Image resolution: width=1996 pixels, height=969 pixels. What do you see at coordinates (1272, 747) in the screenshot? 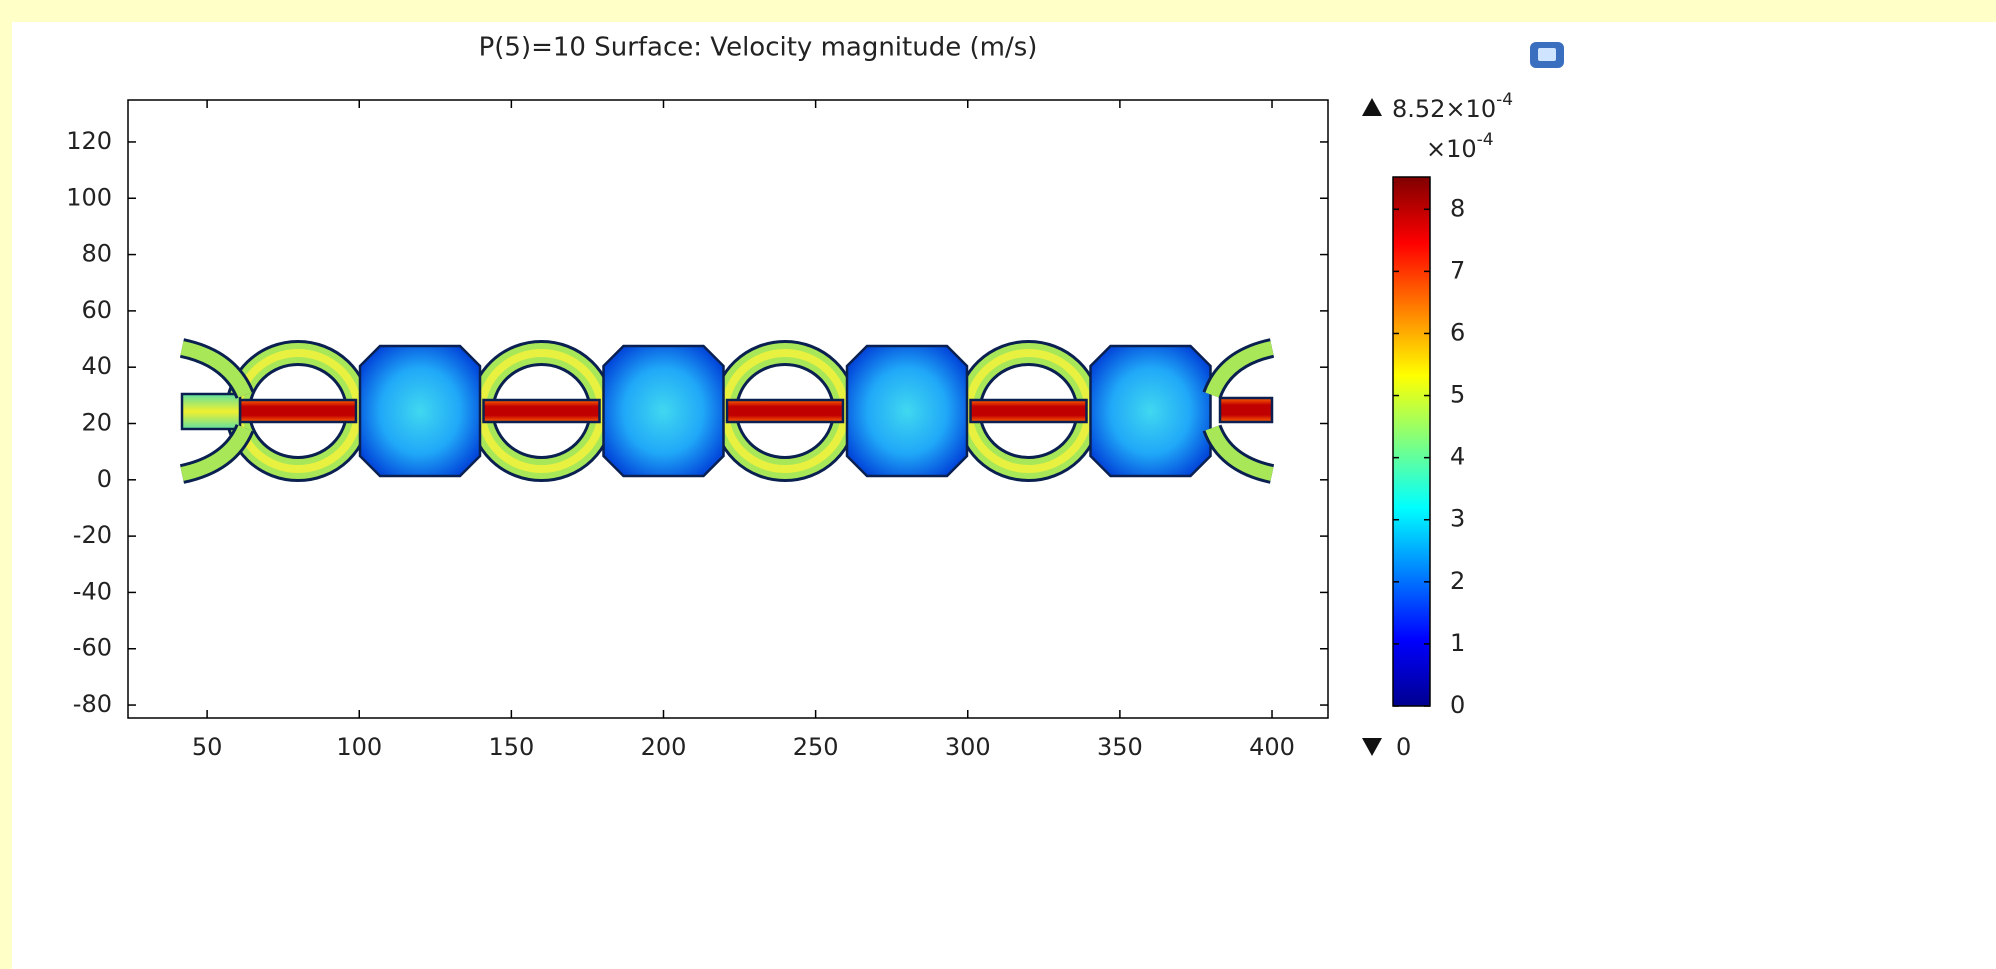
I see `x-tick-label: 400` at bounding box center [1272, 747].